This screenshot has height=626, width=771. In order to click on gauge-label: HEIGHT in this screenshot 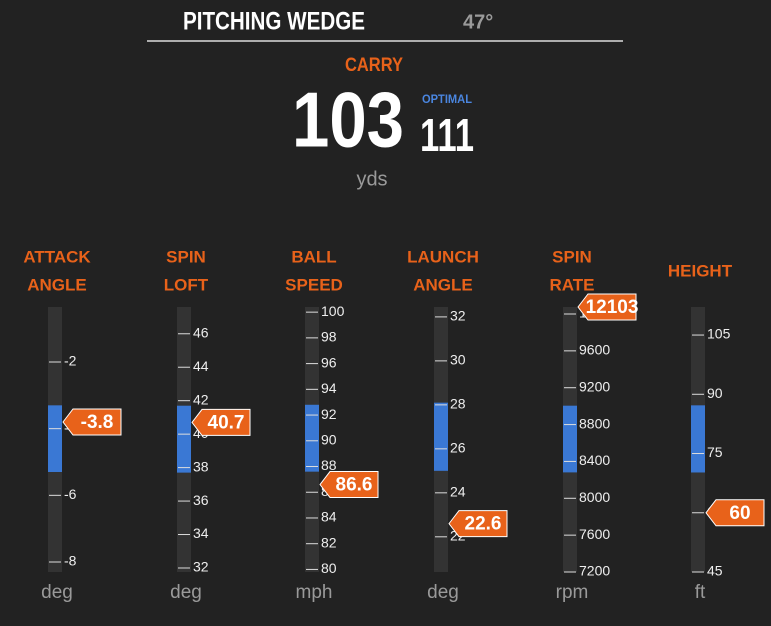, I will do `click(700, 270)`.